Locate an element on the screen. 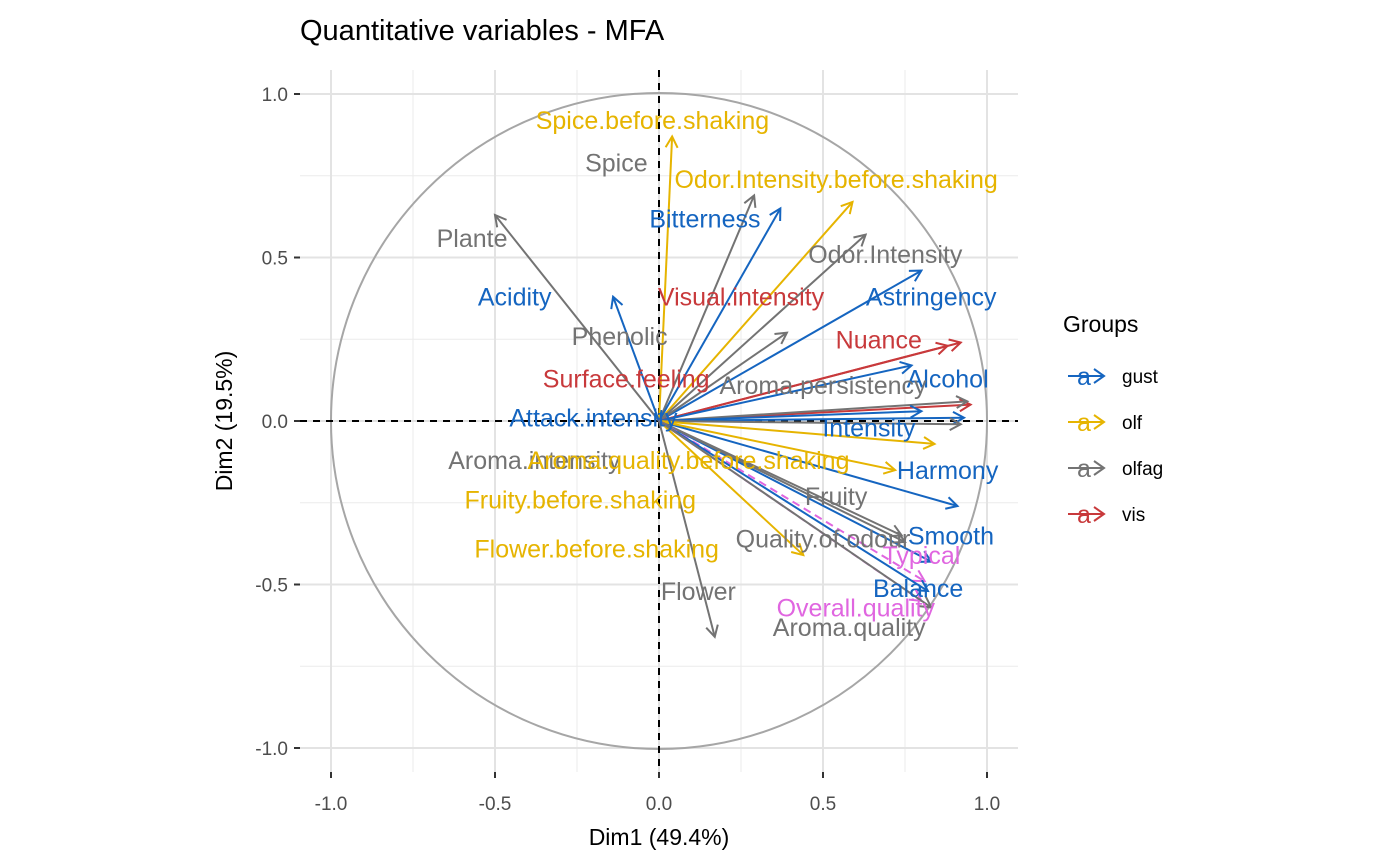 The width and height of the screenshot is (1400, 866). arrow-spice is located at coordinates (706, 308).